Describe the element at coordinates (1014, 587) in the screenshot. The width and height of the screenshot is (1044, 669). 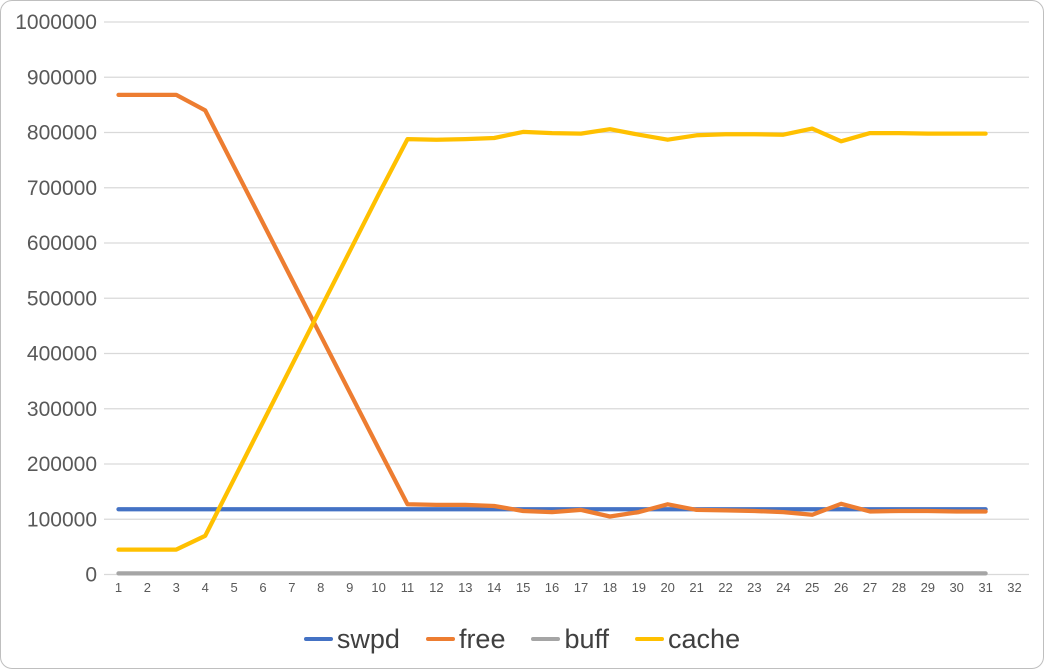
I see `x-axis-tick-label: 32` at that location.